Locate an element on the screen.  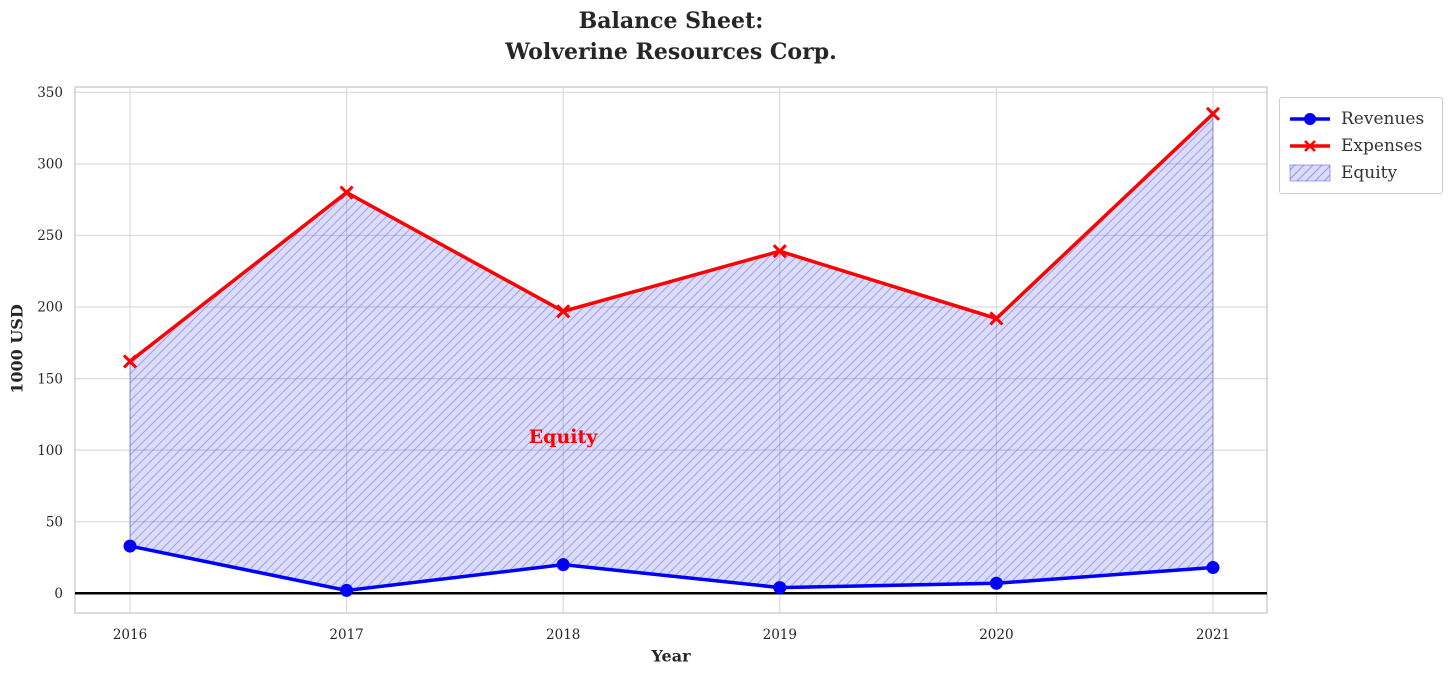
y-tick-label: 150 is located at coordinates (50, 379).